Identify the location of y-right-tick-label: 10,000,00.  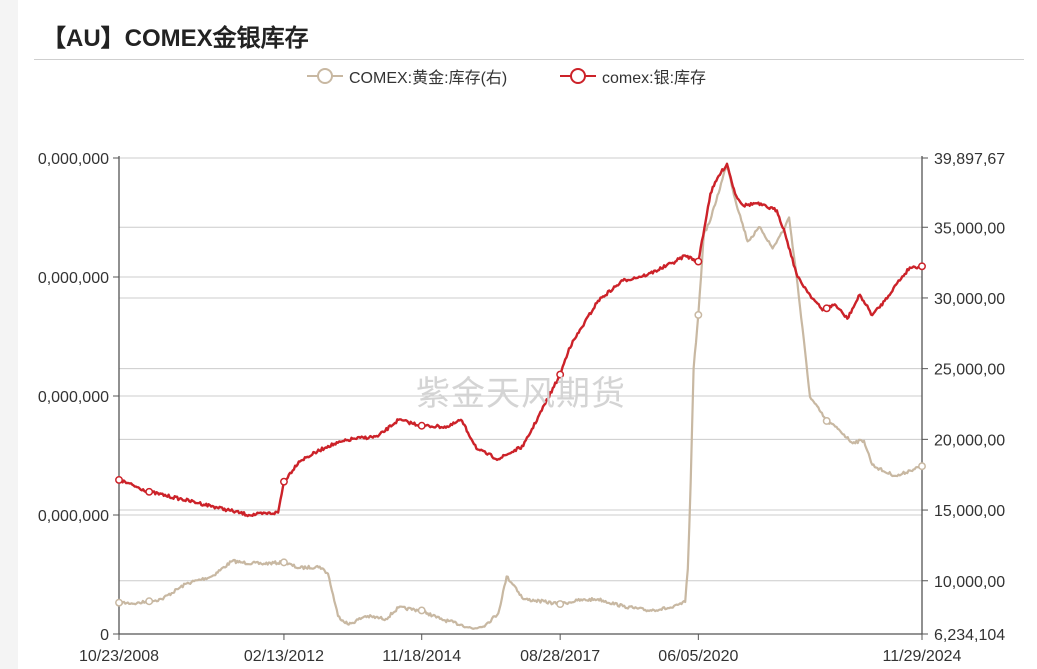
(969, 582).